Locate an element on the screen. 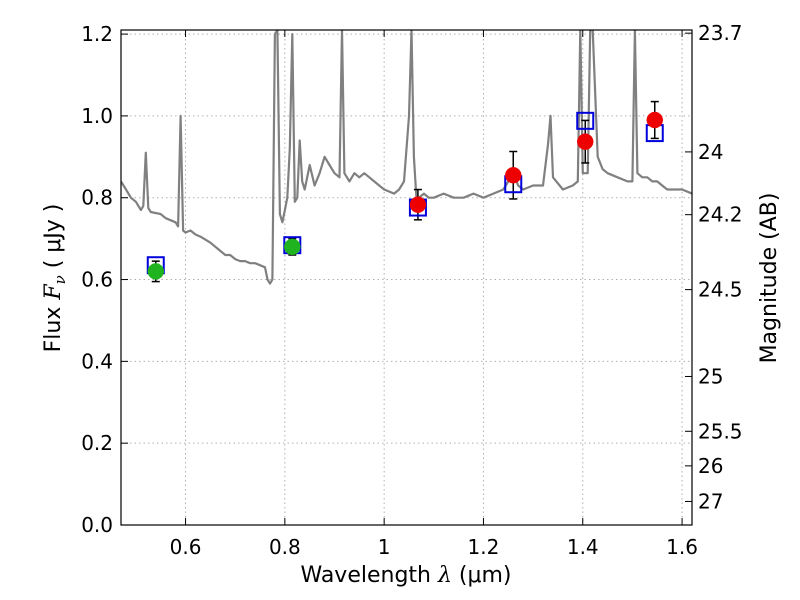  y-tick-label: 0.2 is located at coordinates (97, 443).